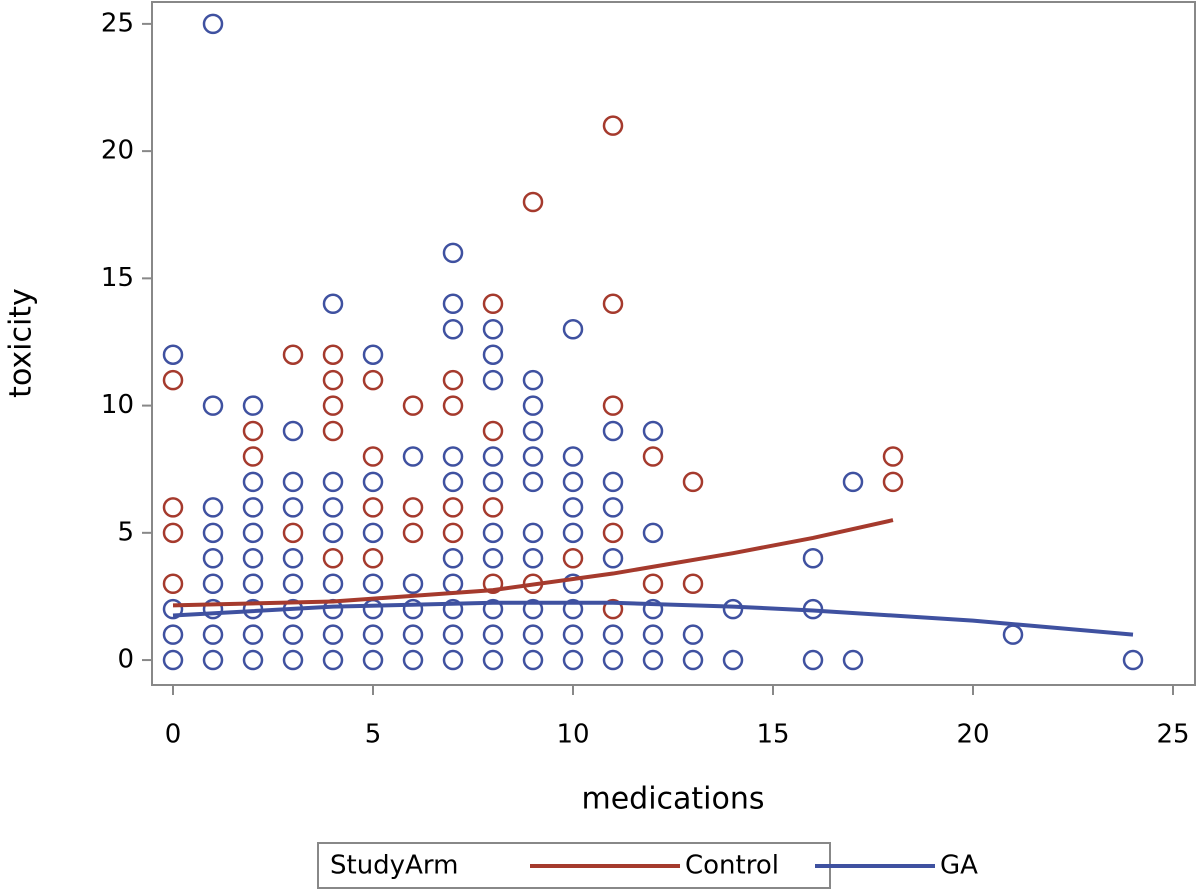 The width and height of the screenshot is (1200, 895). What do you see at coordinates (125, 660) in the screenshot?
I see `y-tick-label: 0` at bounding box center [125, 660].